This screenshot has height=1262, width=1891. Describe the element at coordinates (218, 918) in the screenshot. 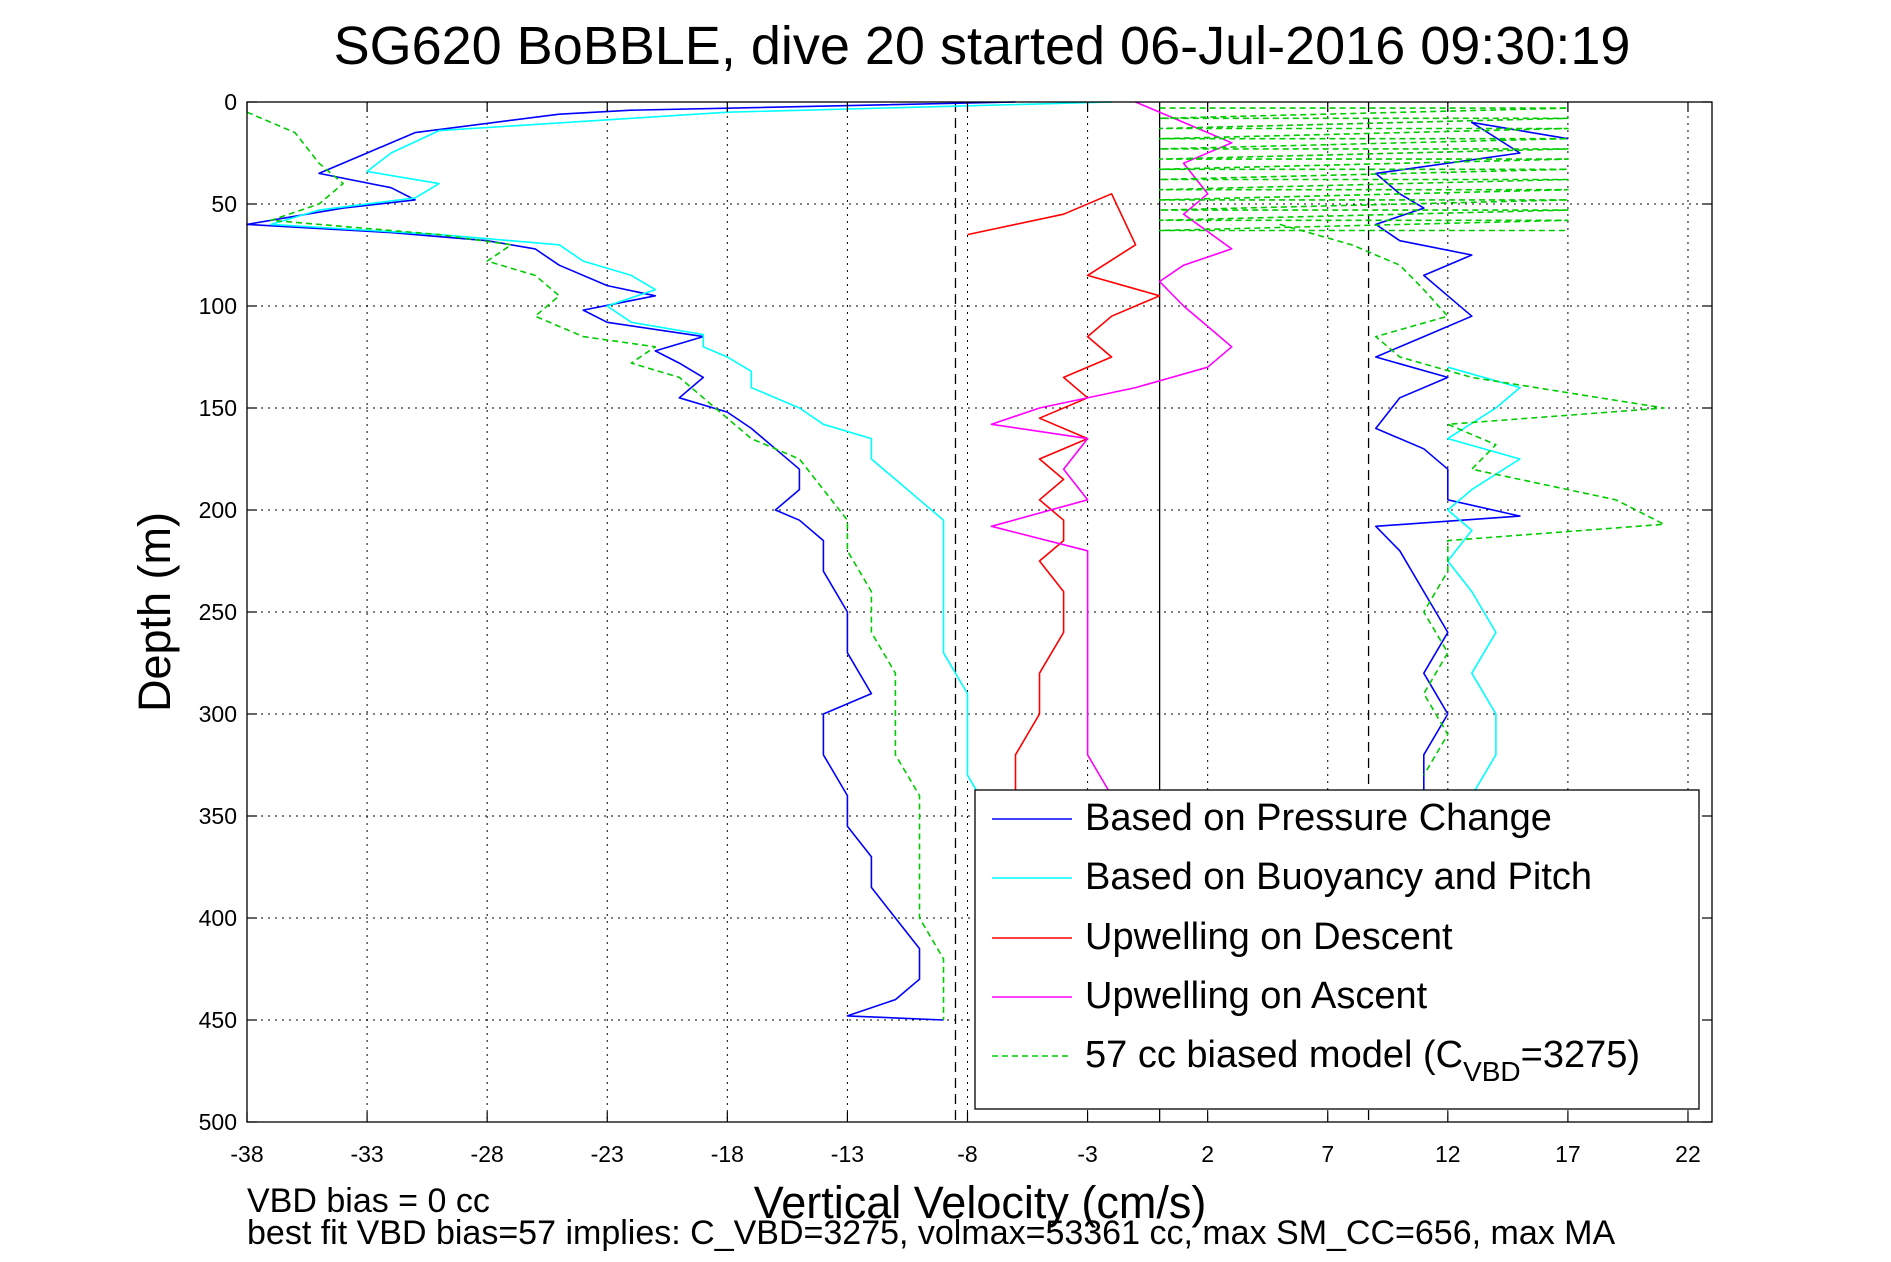

I see `y-tick-label: 400` at that location.